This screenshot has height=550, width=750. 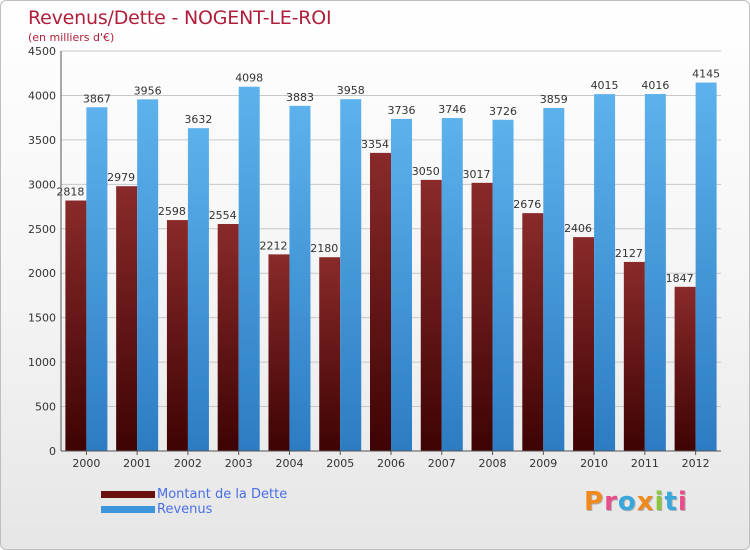 What do you see at coordinates (42, 184) in the screenshot?
I see `y-tick-label: 3000` at bounding box center [42, 184].